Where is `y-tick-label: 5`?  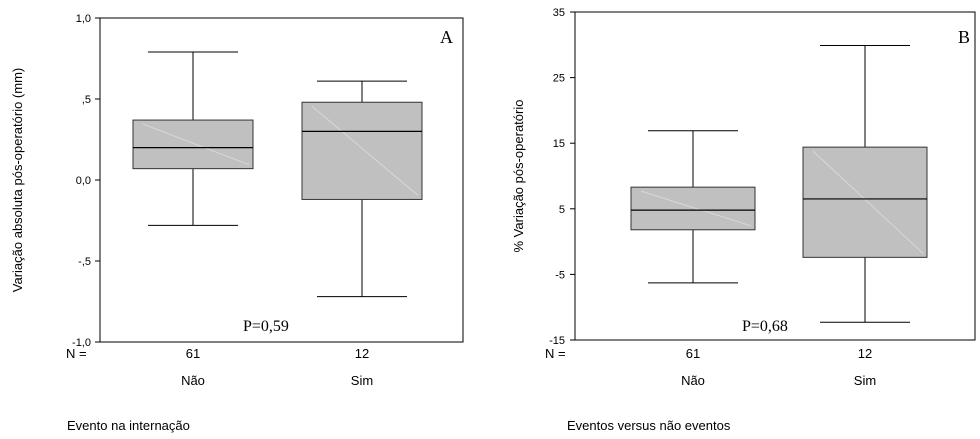 y-tick-label: 5 is located at coordinates (562, 210).